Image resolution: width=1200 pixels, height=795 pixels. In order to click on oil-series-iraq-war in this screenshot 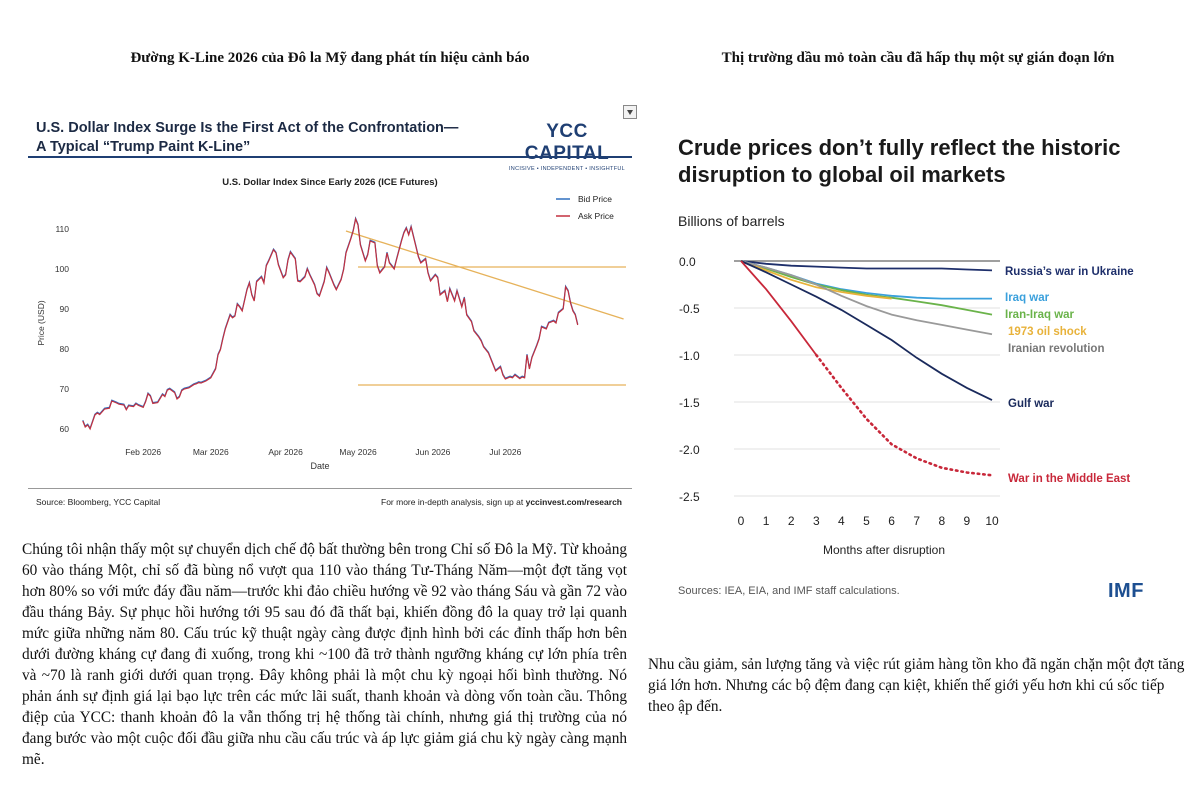, I will do `click(866, 280)`.